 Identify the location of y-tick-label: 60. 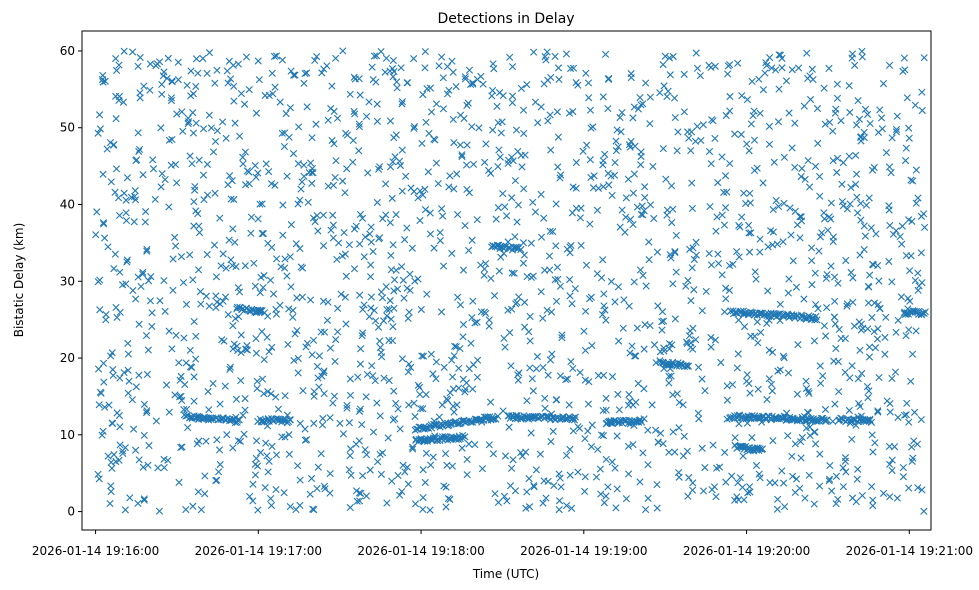
(67, 51).